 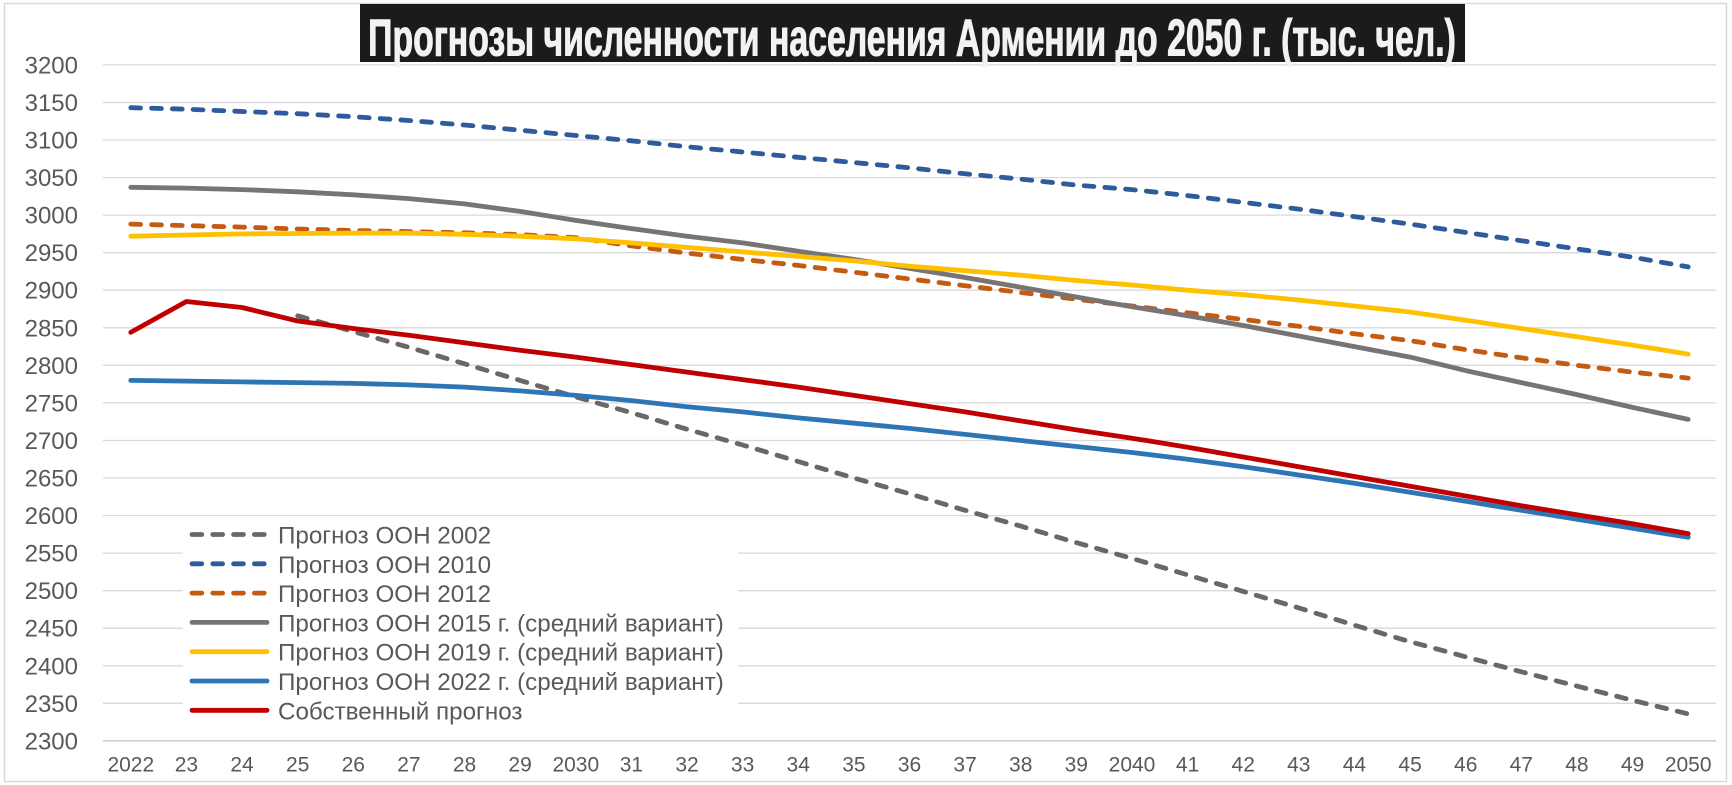 I want to click on svg-text: 33, so click(x=742, y=765).